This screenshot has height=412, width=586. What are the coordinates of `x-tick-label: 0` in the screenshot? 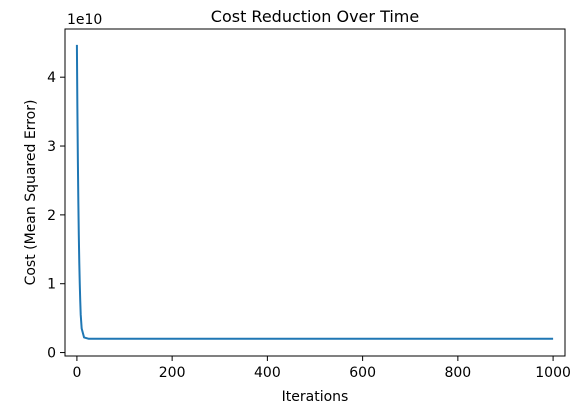 It's located at (76, 373).